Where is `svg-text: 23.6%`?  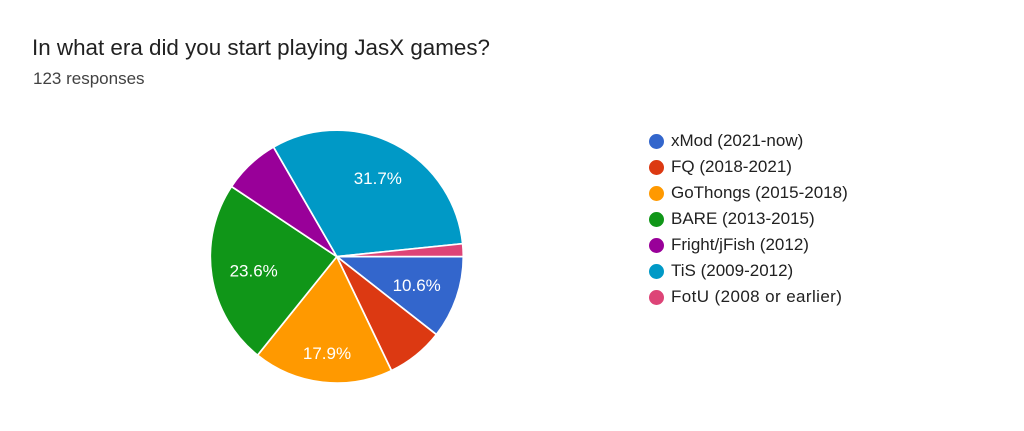
svg-text: 23.6% is located at coordinates (254, 271).